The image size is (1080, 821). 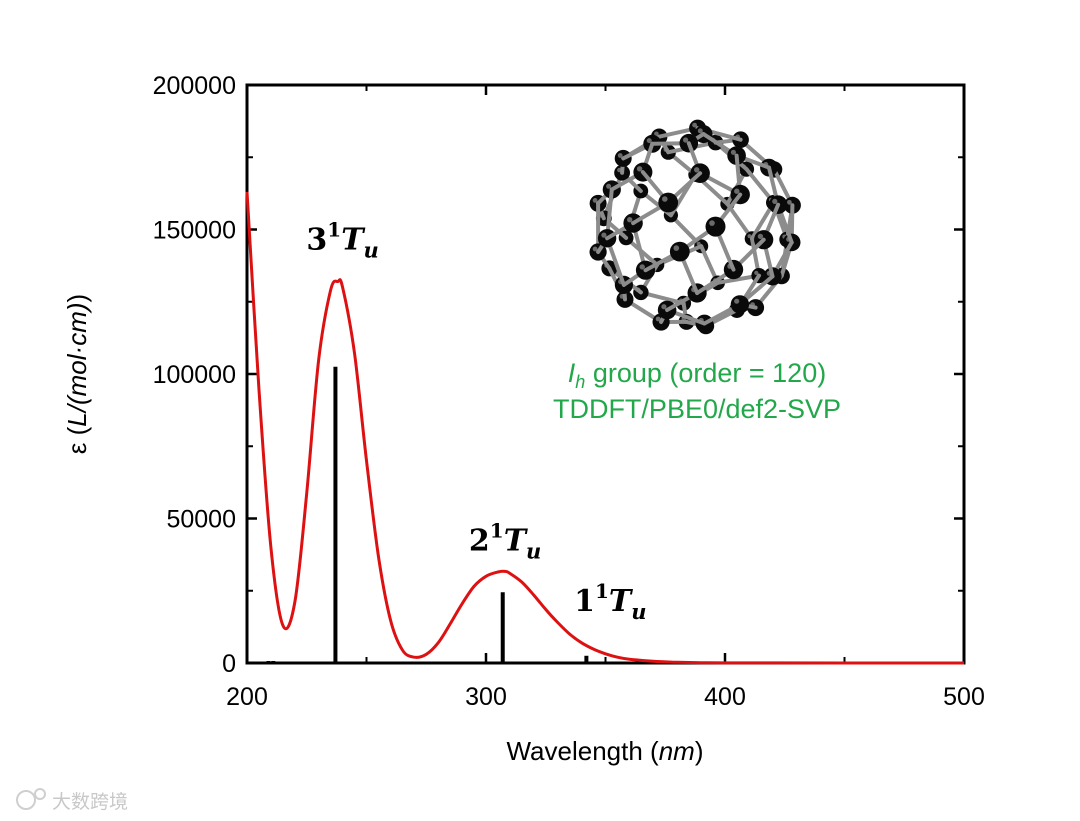 What do you see at coordinates (604, 751) in the screenshot?
I see `x-axis-title: Wavelength (nm)` at bounding box center [604, 751].